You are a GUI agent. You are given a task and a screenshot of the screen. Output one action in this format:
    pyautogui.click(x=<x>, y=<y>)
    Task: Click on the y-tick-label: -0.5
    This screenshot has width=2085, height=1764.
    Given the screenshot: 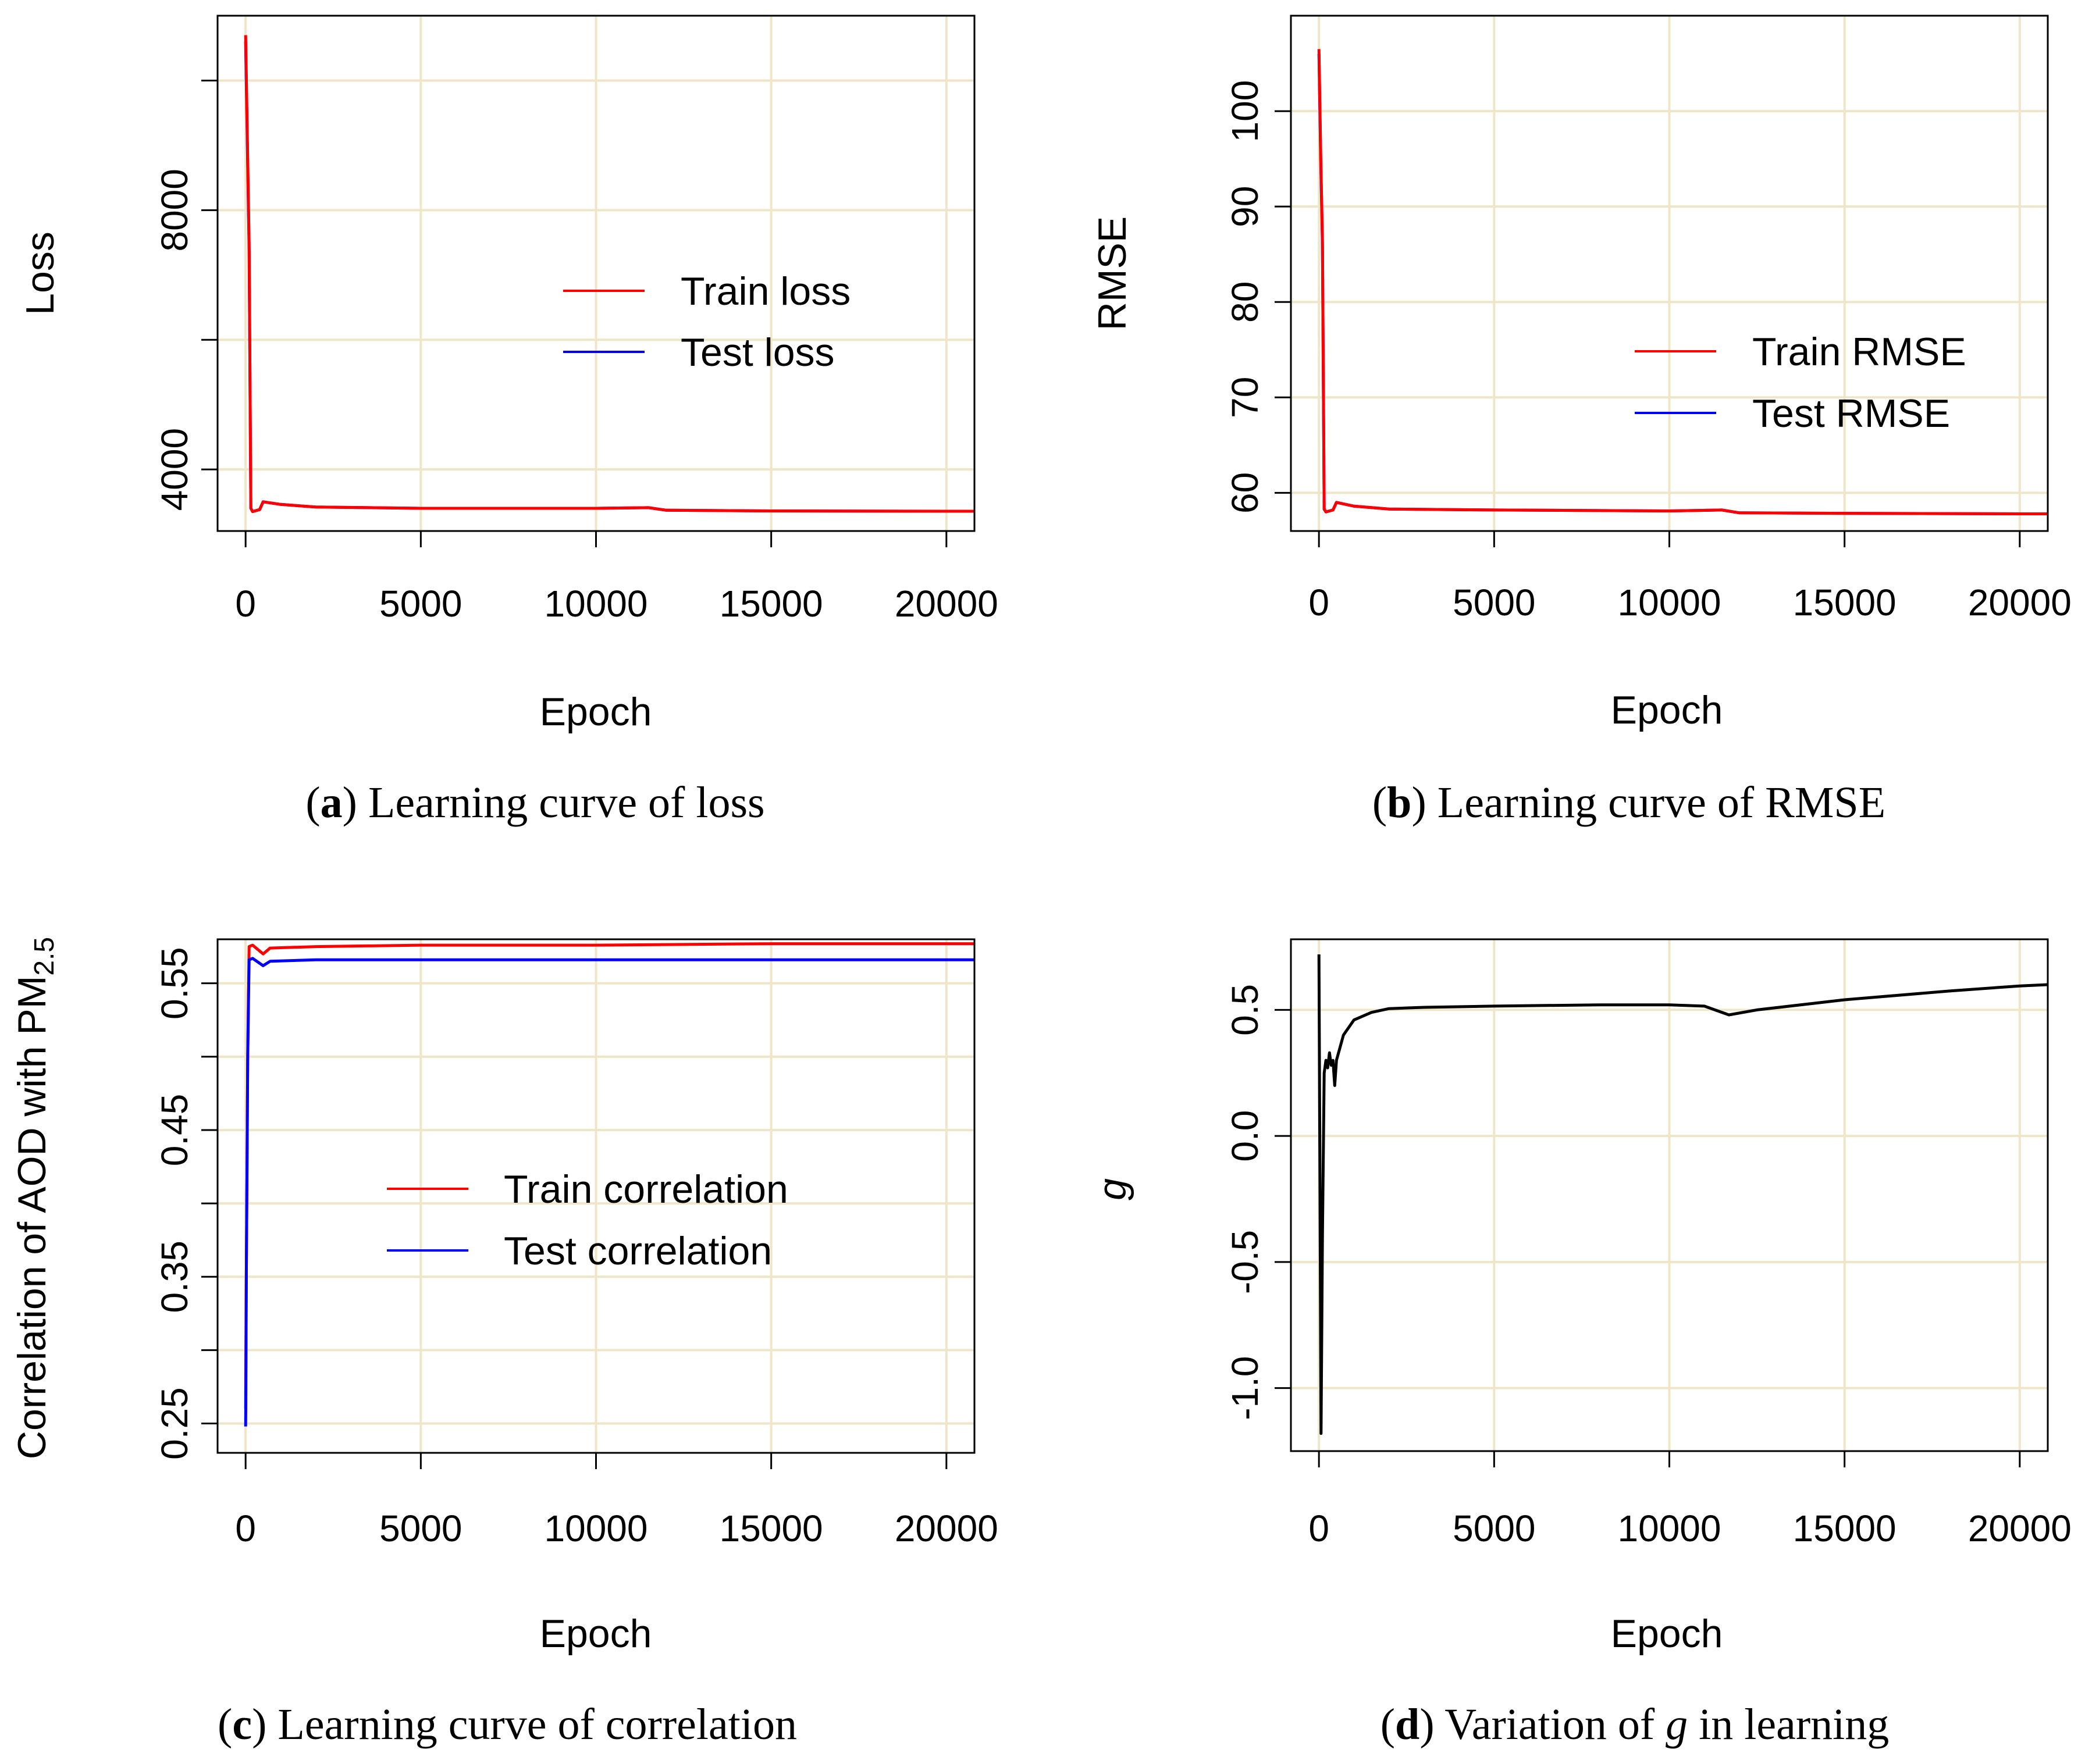 What is the action you would take?
    pyautogui.click(x=1245, y=1262)
    